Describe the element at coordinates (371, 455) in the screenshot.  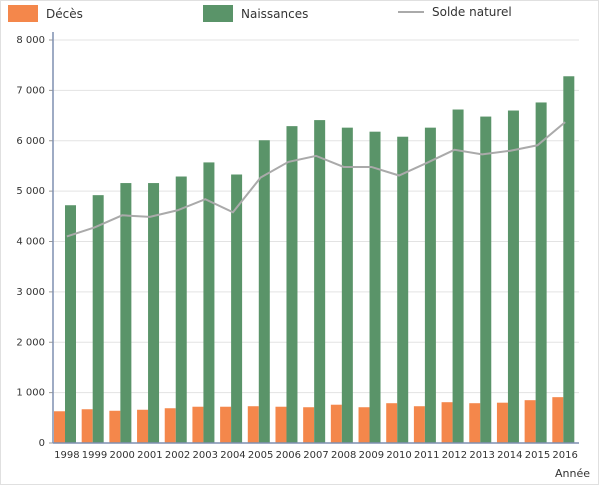
I see `x-tick-label: 2009` at that location.